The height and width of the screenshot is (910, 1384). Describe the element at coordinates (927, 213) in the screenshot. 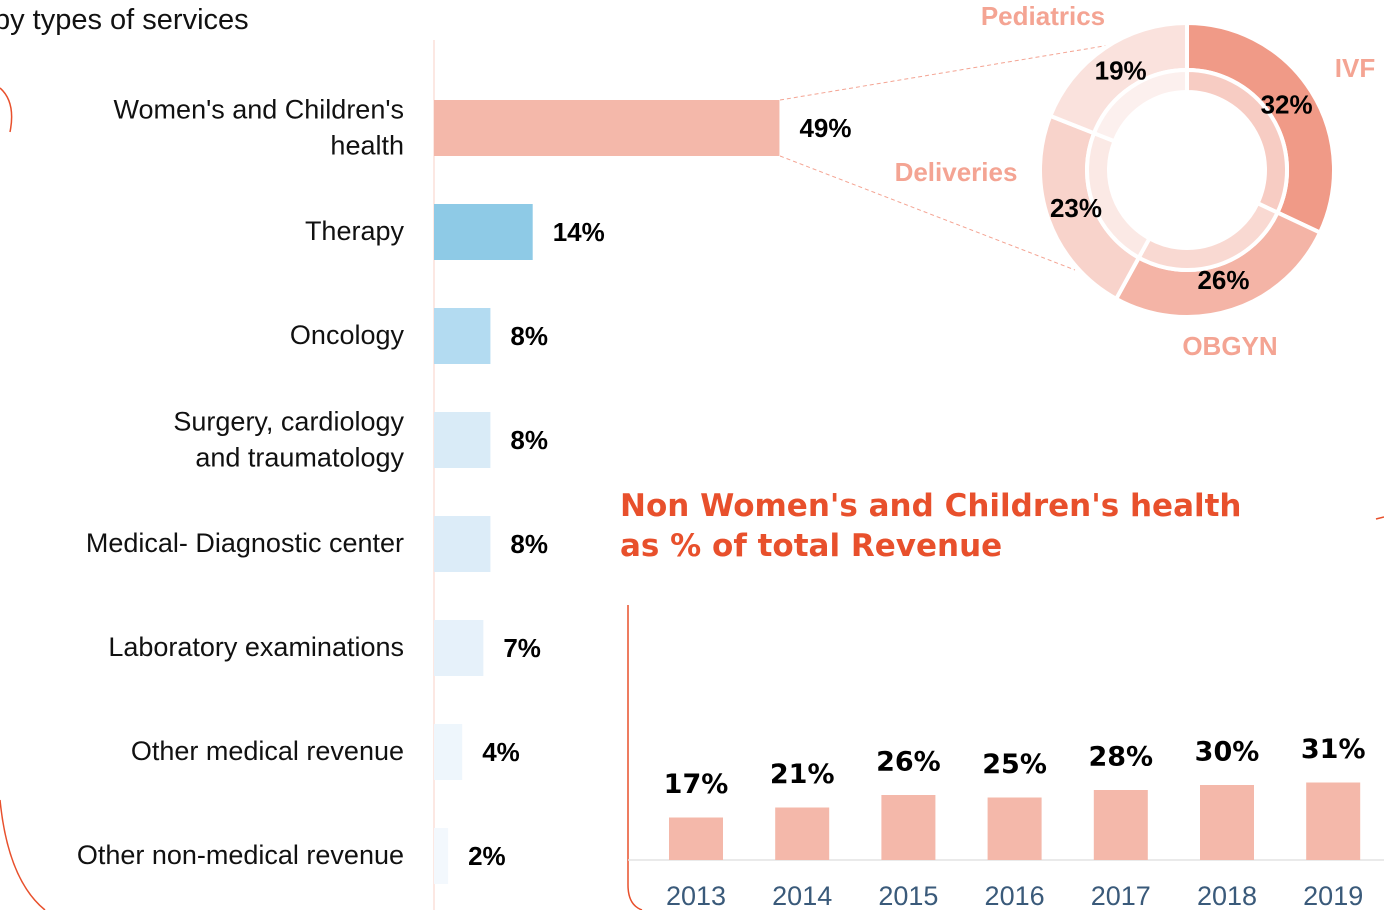

I see `connector` at that location.